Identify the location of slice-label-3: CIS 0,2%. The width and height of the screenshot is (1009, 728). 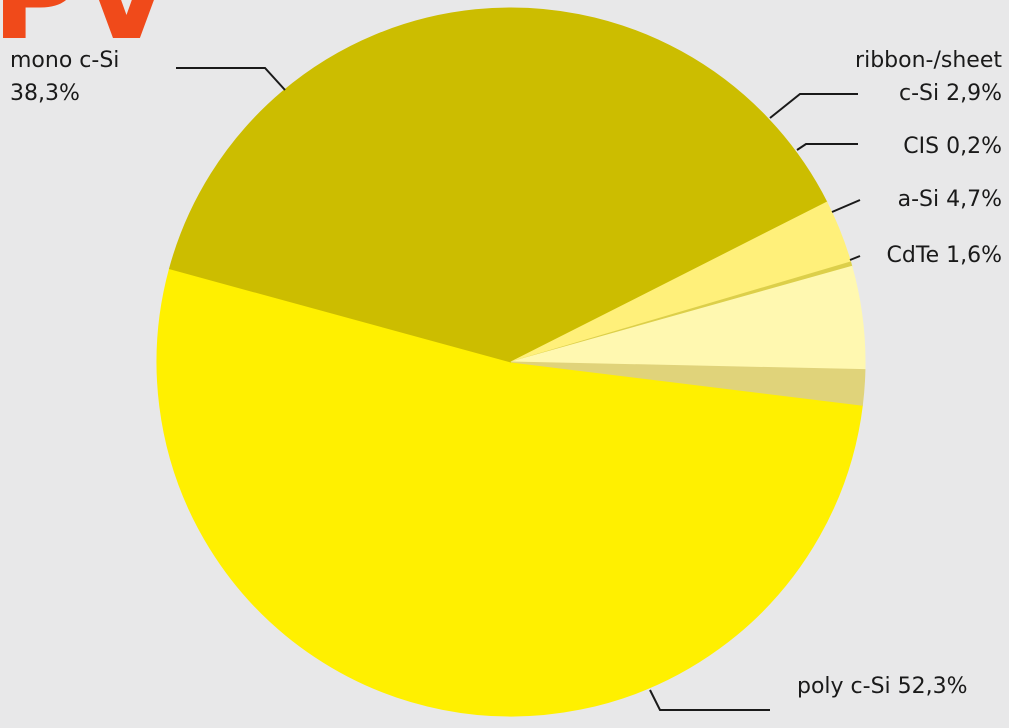
(952, 146).